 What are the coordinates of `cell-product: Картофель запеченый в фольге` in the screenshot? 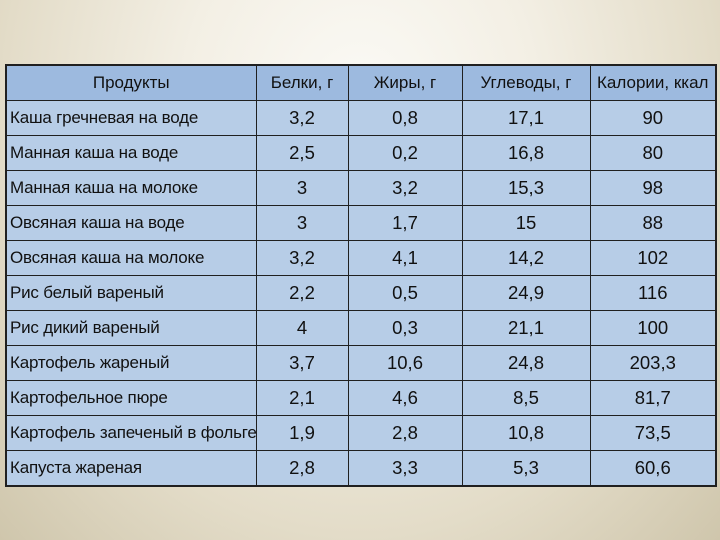 It's located at (131, 433).